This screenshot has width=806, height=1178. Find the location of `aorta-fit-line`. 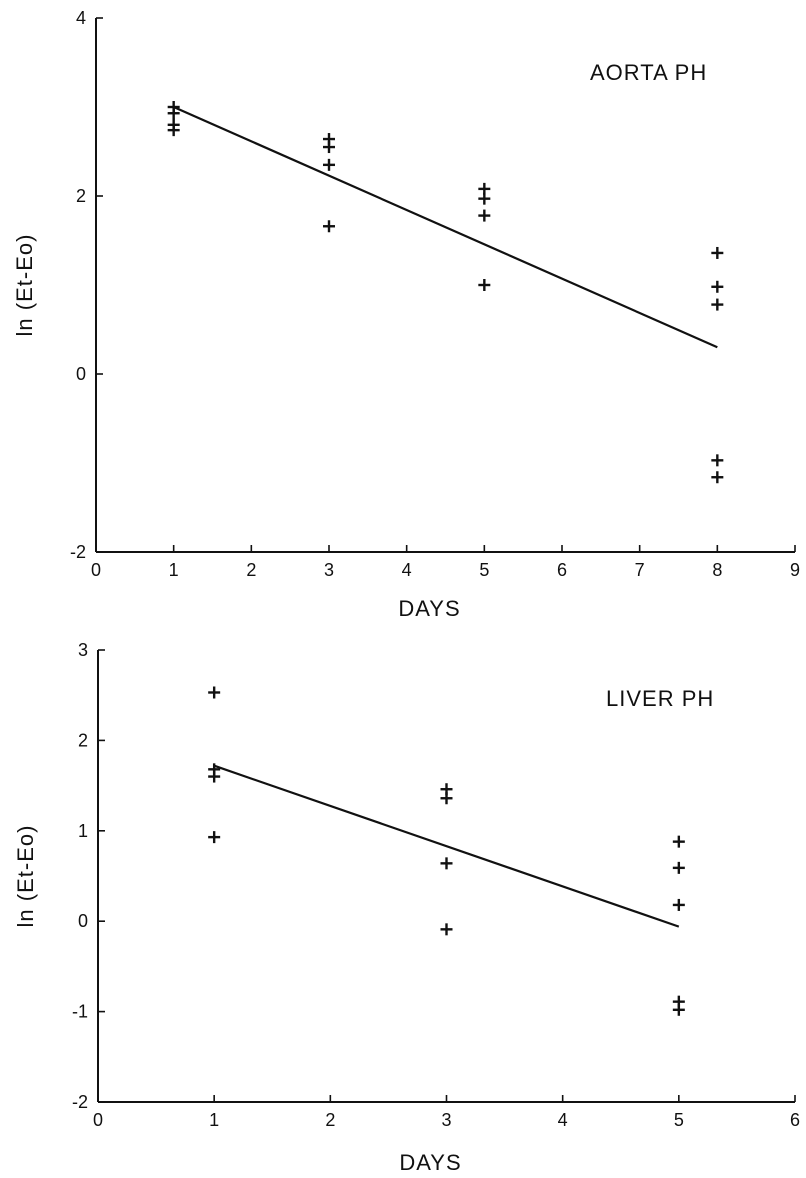

aorta-fit-line is located at coordinates (445, 227).